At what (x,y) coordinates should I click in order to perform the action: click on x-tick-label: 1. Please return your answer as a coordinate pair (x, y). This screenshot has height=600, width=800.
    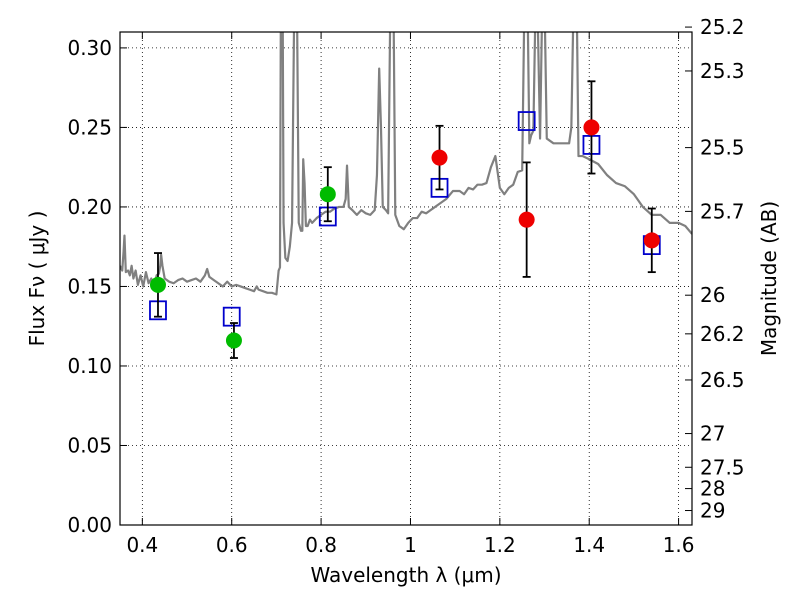
    Looking at the image, I should click on (410, 545).